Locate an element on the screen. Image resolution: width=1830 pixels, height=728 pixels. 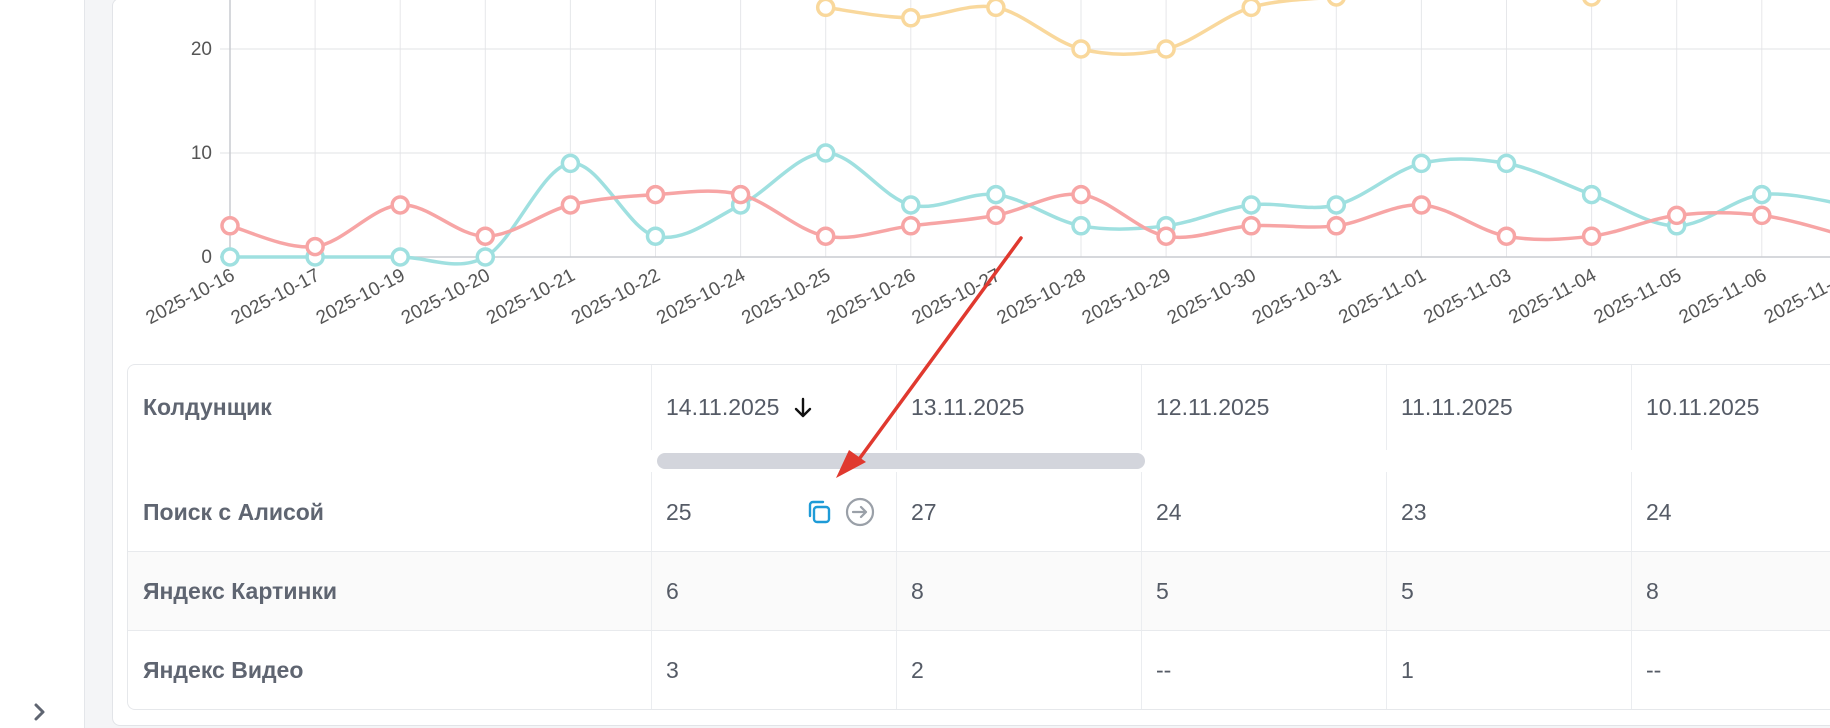
table-cell: 6 is located at coordinates (672, 591).